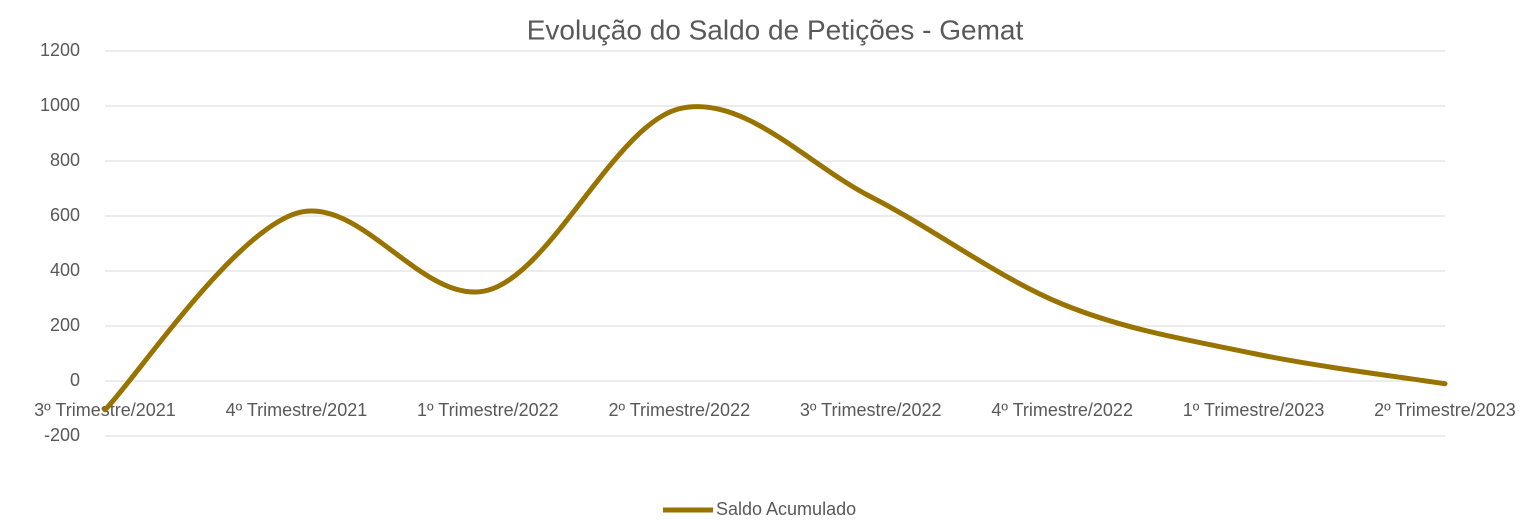  I want to click on x-tick-label: 4º Trimestre/2021, so click(297, 410).